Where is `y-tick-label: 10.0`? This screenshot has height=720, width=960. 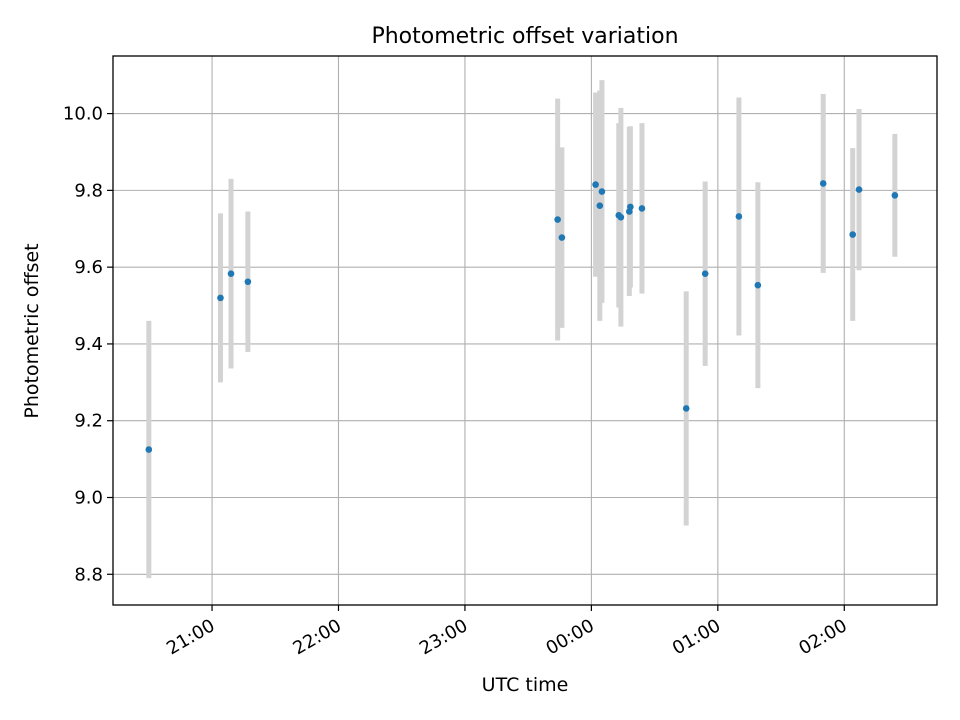 y-tick-label: 10.0 is located at coordinates (83, 114).